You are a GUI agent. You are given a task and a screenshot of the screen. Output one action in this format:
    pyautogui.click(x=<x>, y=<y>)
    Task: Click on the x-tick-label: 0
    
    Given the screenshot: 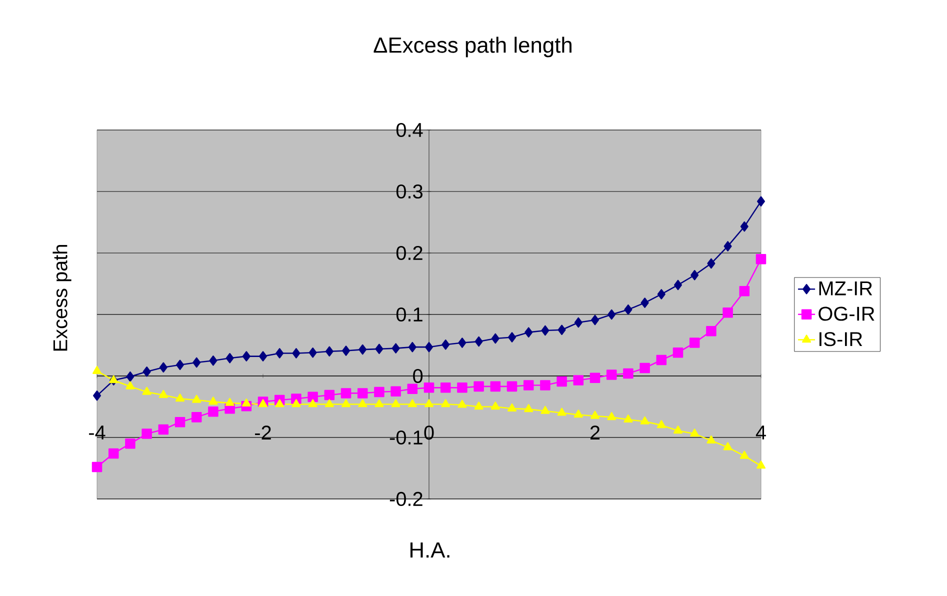 What is the action you would take?
    pyautogui.click(x=429, y=433)
    